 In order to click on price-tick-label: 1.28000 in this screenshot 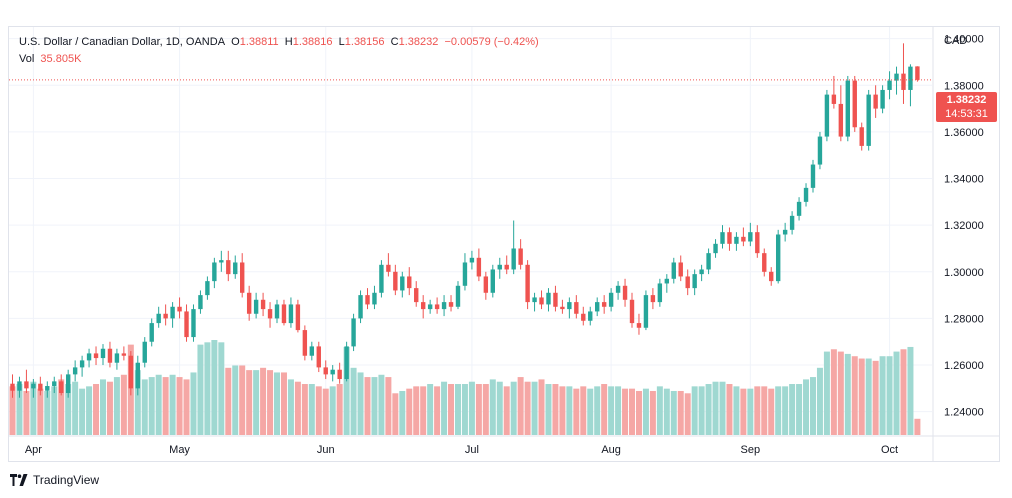, I will do `click(964, 319)`.